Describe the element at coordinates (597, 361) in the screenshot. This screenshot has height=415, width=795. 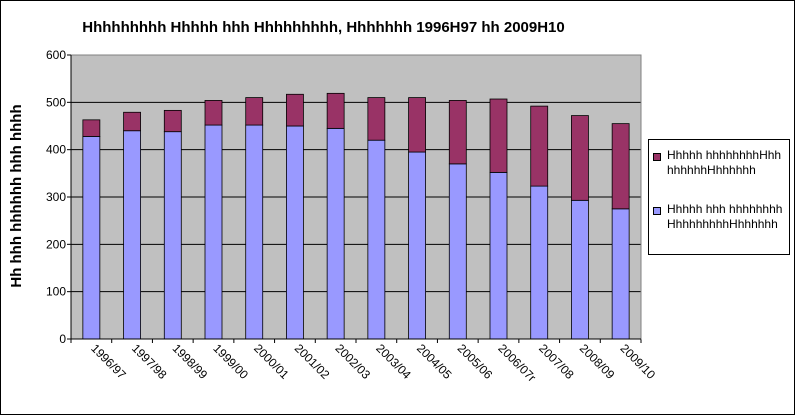
I see `x-tick-label: 2008/09` at that location.